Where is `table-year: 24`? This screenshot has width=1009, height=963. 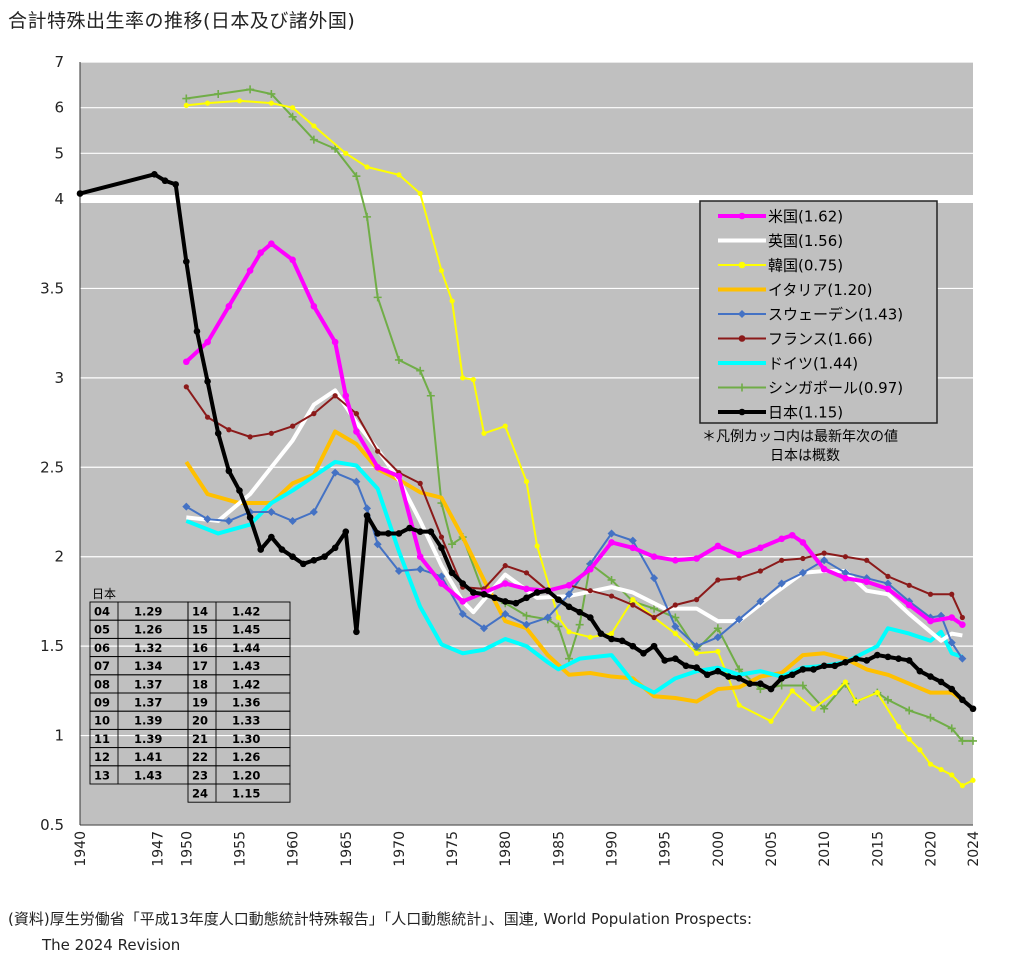 table-year: 24 is located at coordinates (200, 794).